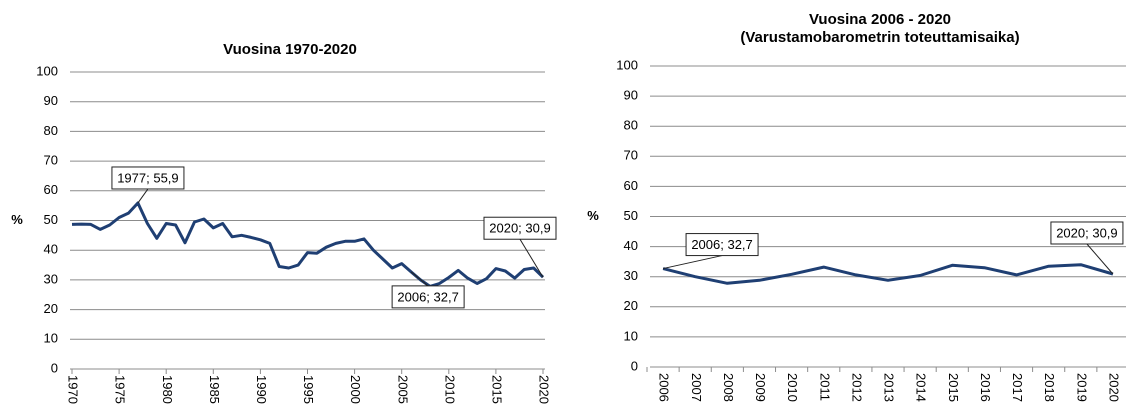 The width and height of the screenshot is (1130, 411). What do you see at coordinates (664, 387) in the screenshot?
I see `x-tick-label: 2006` at bounding box center [664, 387].